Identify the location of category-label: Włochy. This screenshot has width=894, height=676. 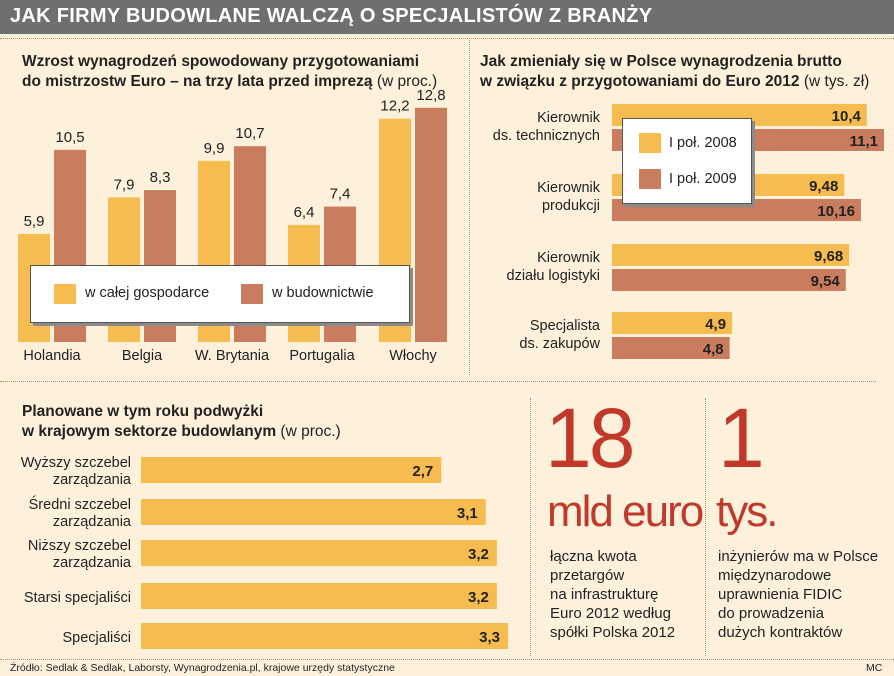
(413, 356).